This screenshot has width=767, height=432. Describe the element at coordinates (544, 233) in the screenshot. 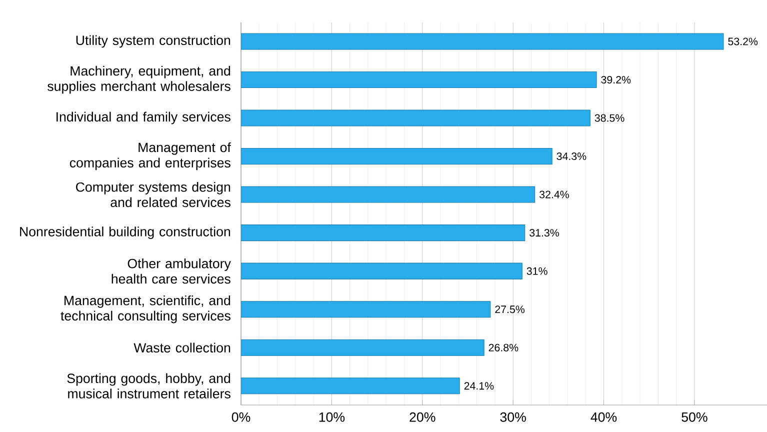

I see `data-label: 31.3%` at that location.